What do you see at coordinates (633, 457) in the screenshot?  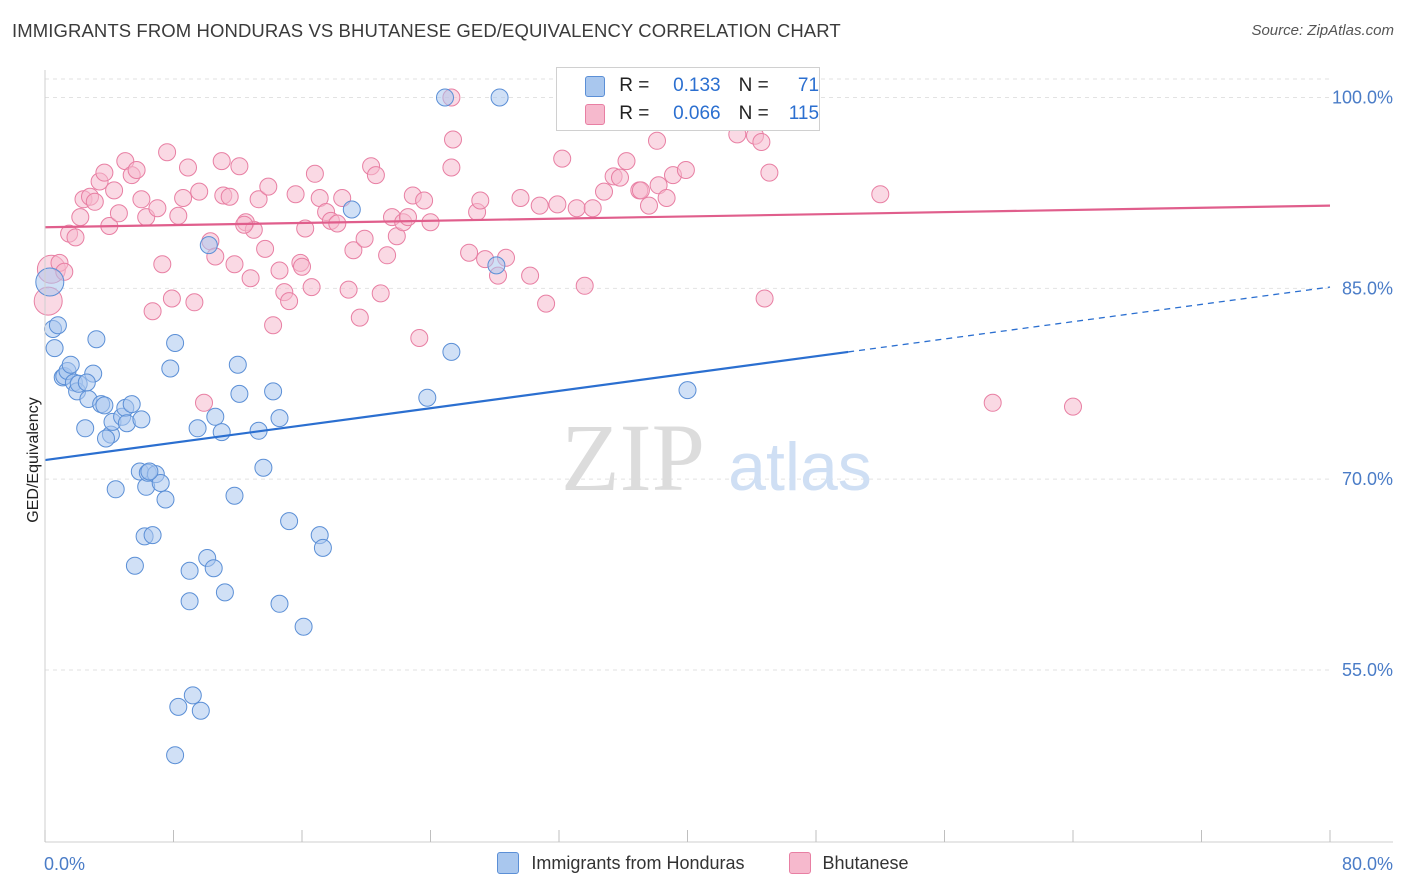 I see `watermark-zip: ZIP` at bounding box center [633, 457].